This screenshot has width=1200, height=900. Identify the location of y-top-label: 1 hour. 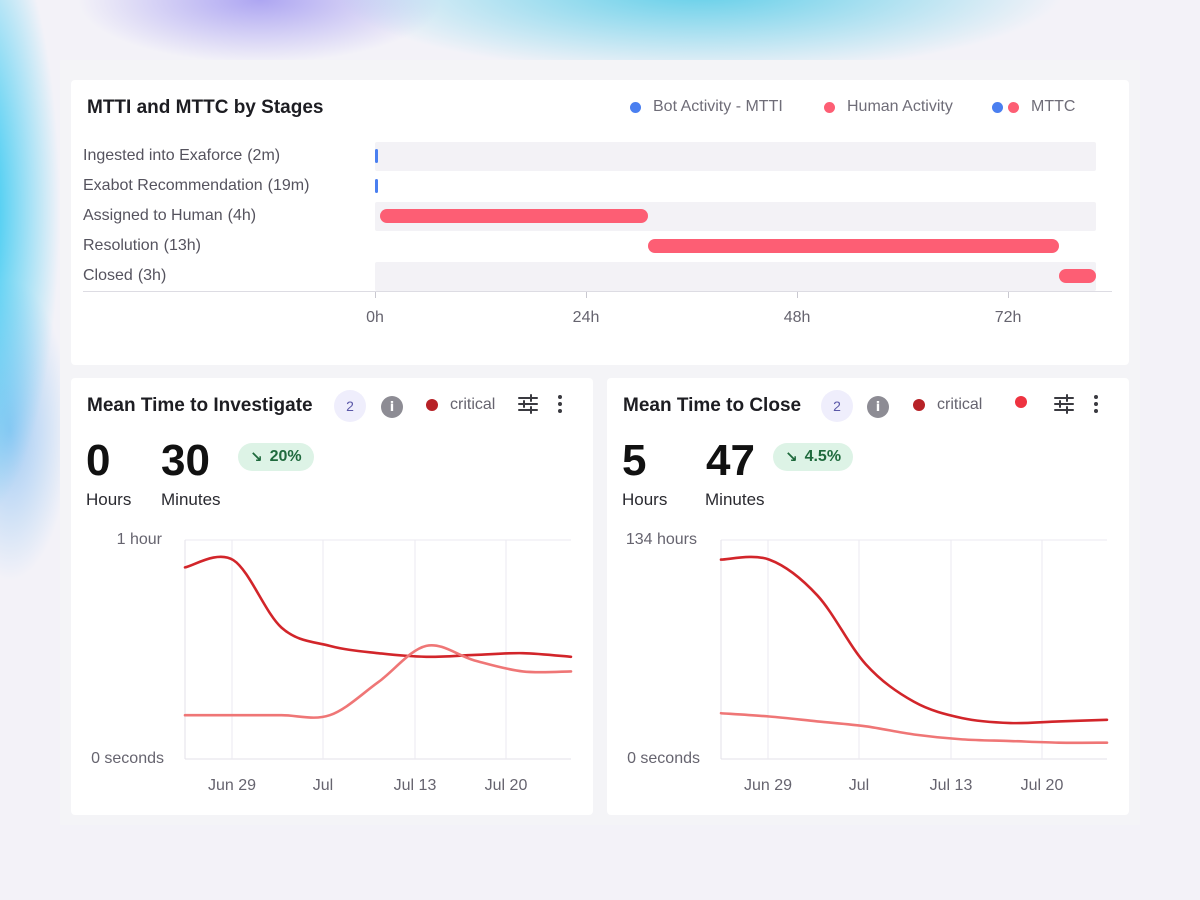
(139, 539).